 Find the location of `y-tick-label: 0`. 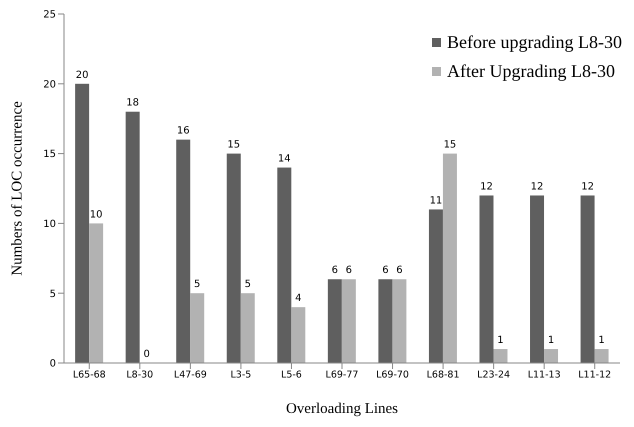

y-tick-label: 0 is located at coordinates (53, 364).